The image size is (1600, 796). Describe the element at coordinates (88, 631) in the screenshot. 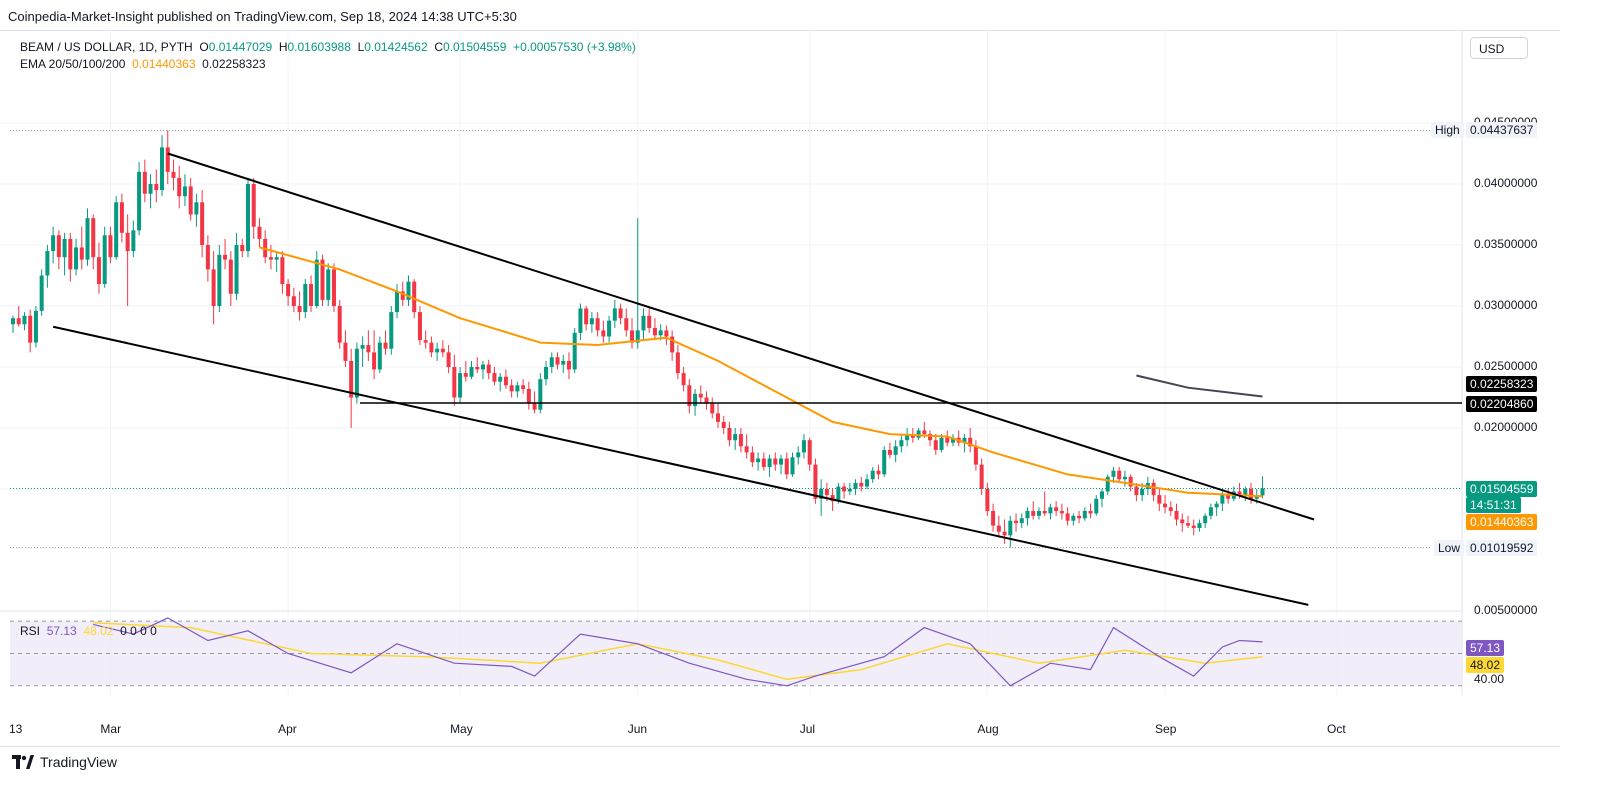

I see `rsi-legend: RSI 57.13 48.02 0 0 0 0` at that location.